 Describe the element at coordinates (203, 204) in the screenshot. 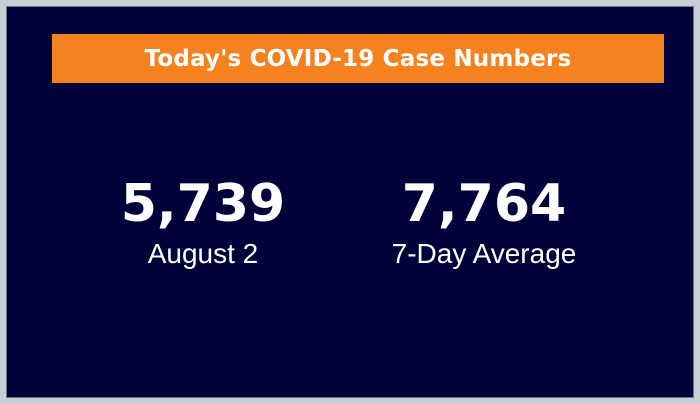

I see `daily-cases-value: 5,739` at that location.